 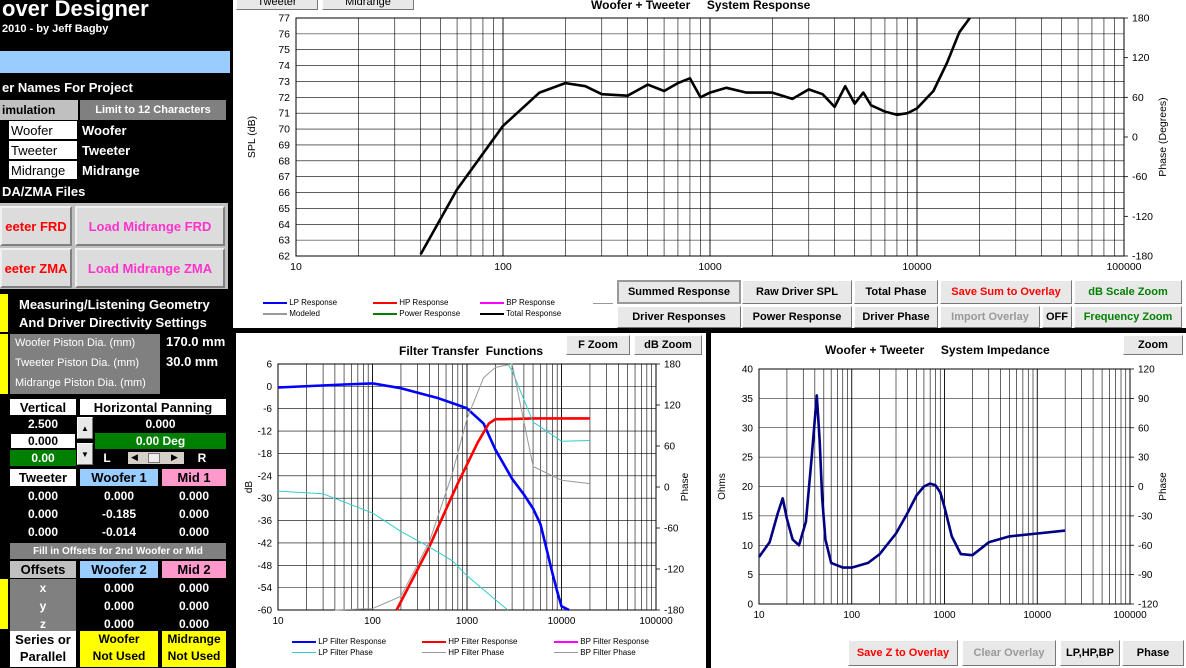 I want to click on driver-phase-button: Driver Phase, so click(x=896, y=317).